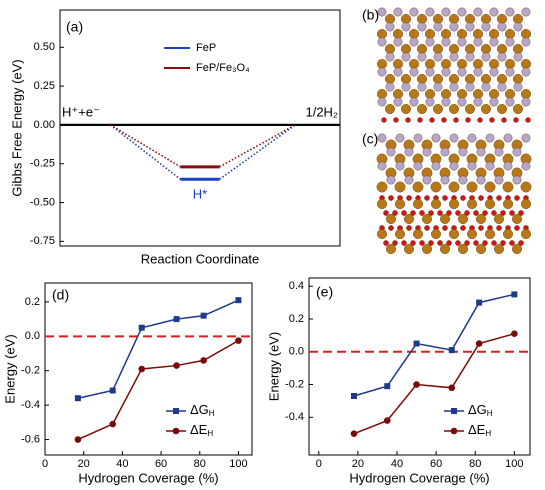 The height and width of the screenshot is (490, 545). What do you see at coordinates (201, 430) in the screenshot?
I see `legend-label: ΔEH` at bounding box center [201, 430].